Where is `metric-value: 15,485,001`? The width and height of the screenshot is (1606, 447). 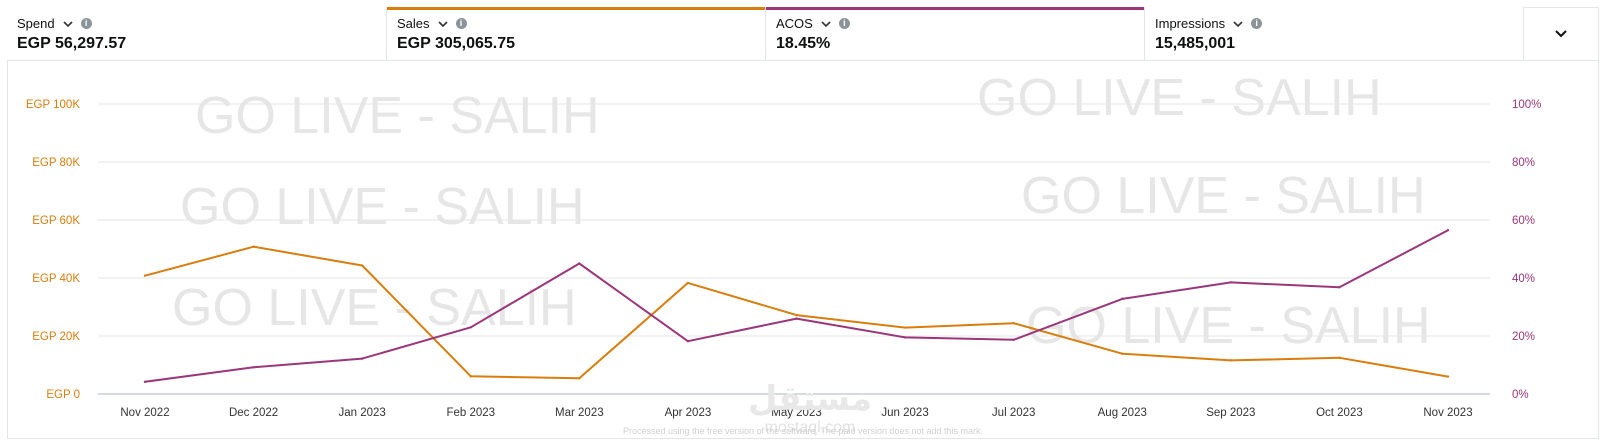
metric-value: 15,485,001 is located at coordinates (1195, 43).